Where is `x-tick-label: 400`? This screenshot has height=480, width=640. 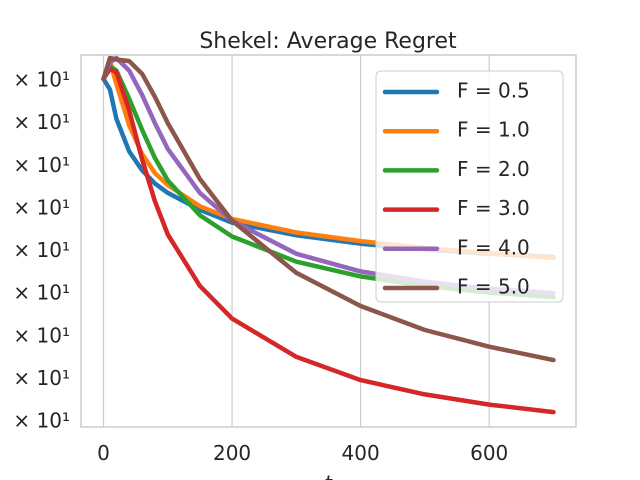 x-tick-label: 400 is located at coordinates (361, 453).